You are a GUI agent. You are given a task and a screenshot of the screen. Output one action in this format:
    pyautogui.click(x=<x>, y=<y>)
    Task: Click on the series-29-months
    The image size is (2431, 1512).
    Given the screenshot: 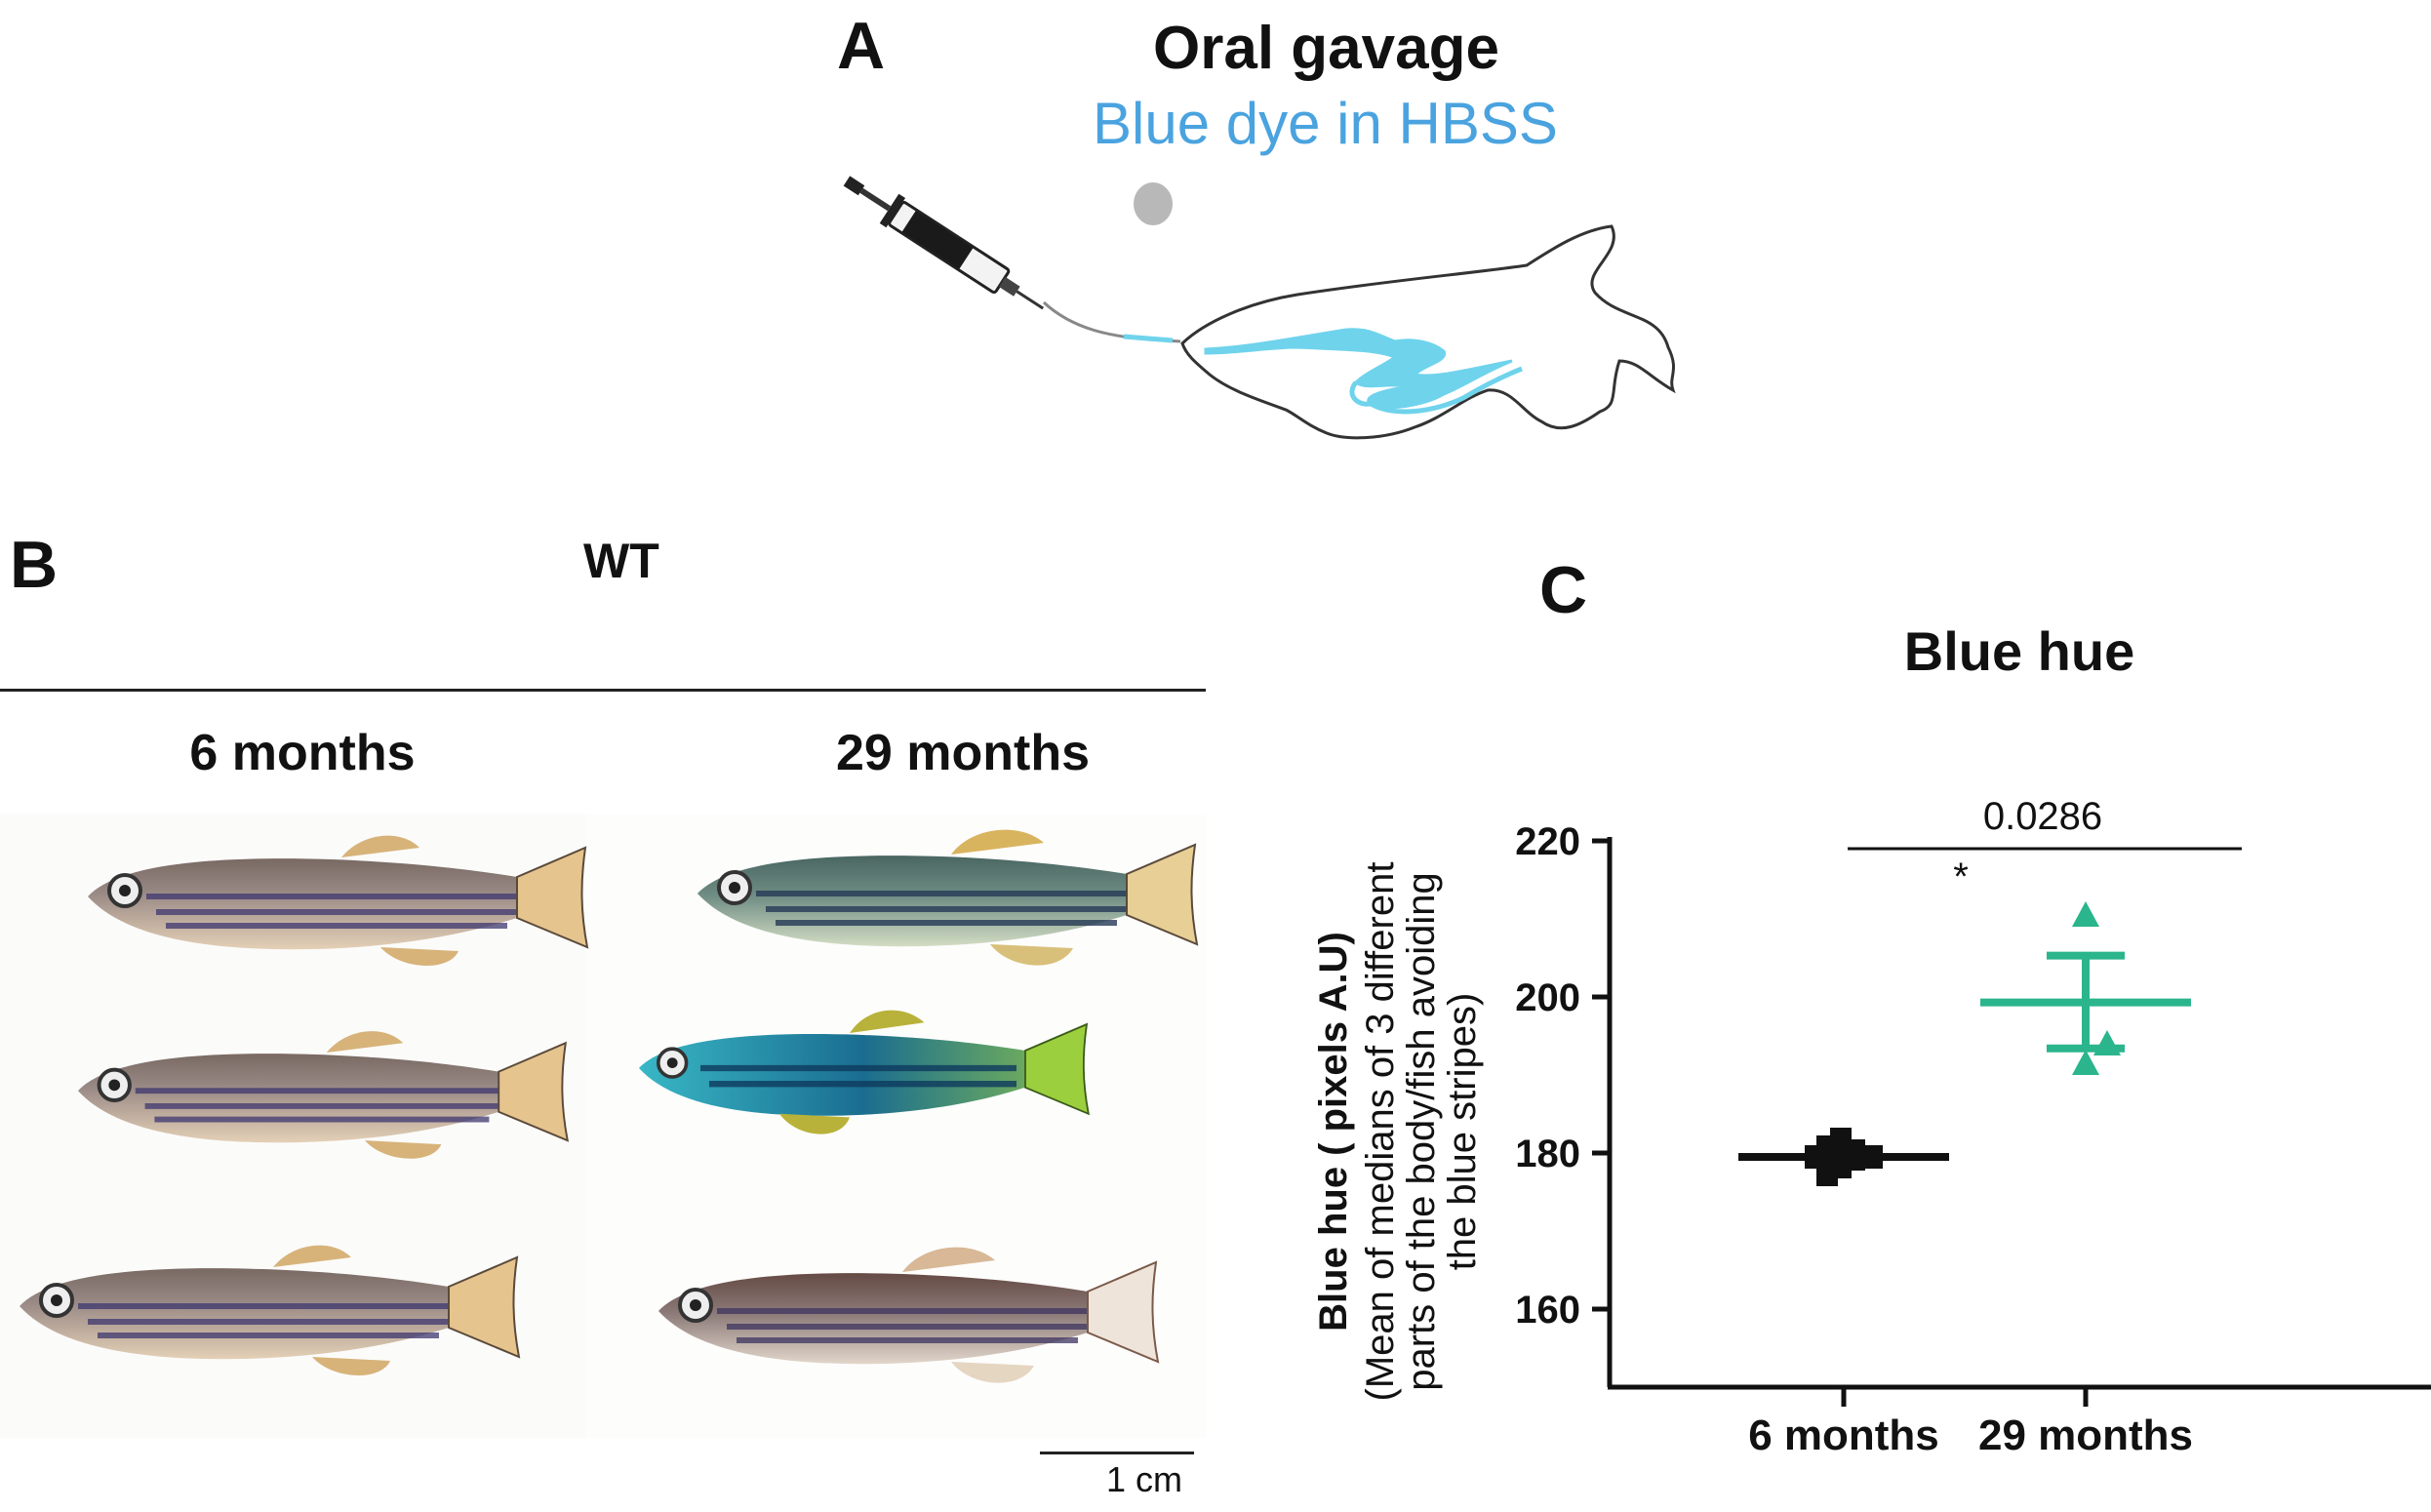 What is the action you would take?
    pyautogui.click(x=2086, y=988)
    